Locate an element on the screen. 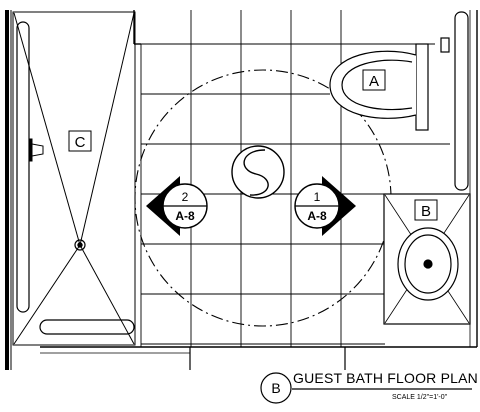 Image resolution: width=480 pixels, height=412 pixels. toilet-fixture is located at coordinates (399, 101).